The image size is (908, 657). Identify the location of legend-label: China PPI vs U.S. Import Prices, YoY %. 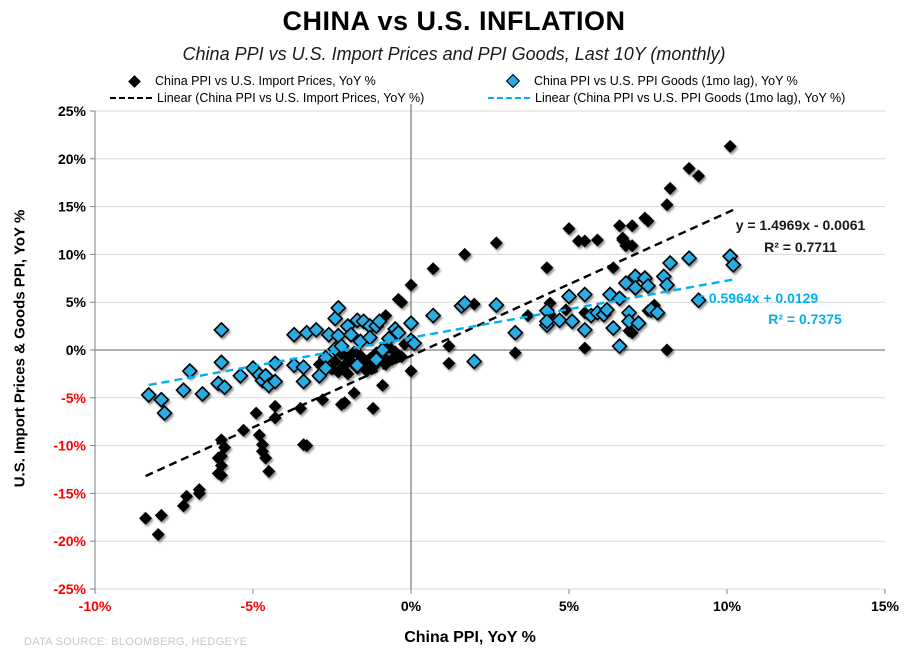
(265, 81).